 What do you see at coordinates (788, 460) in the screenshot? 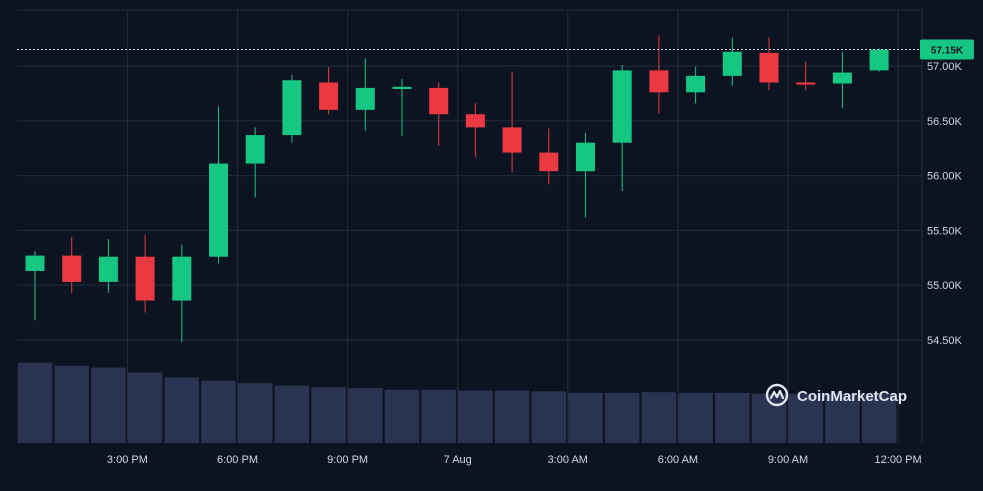
I see `x-tick-label: 9:00 AM` at bounding box center [788, 460].